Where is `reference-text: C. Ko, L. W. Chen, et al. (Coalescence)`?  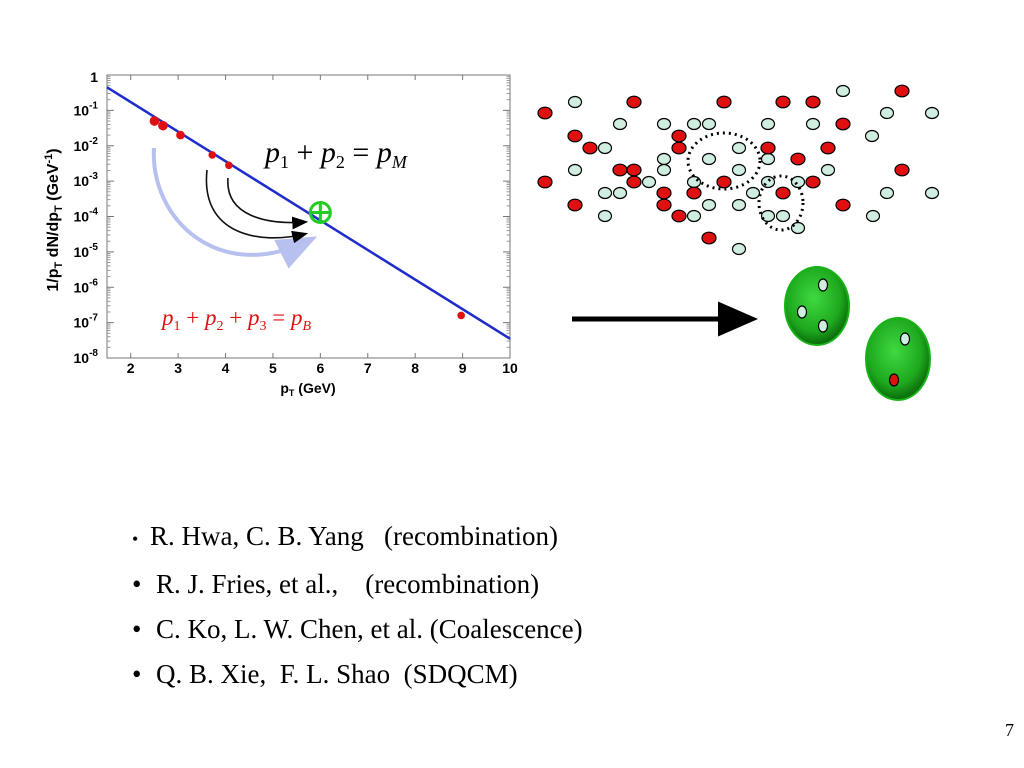
reference-text: C. Ko, L. W. Chen, et al. (Coalescence) is located at coordinates (369, 629).